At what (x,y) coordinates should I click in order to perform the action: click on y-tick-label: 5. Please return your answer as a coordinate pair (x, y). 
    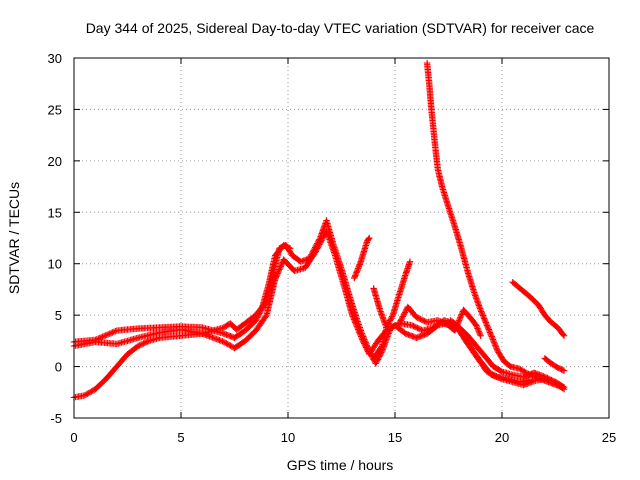
    Looking at the image, I should click on (58, 315).